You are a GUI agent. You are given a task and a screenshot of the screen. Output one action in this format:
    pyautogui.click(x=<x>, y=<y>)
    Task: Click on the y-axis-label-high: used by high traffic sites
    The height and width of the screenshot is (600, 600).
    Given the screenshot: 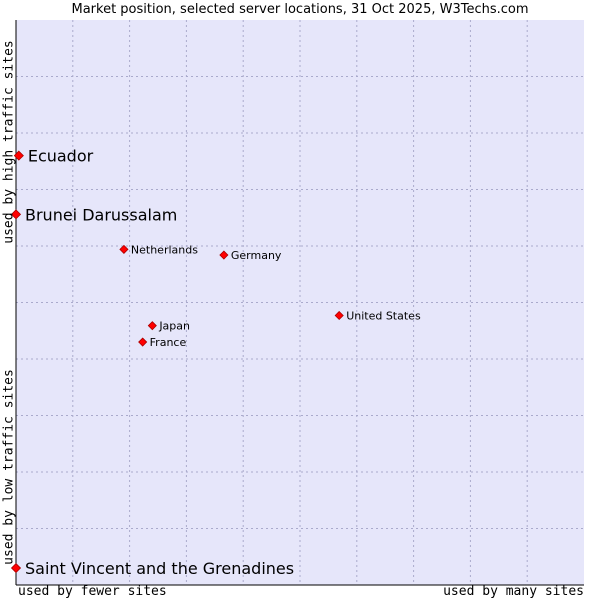 What is the action you would take?
    pyautogui.click(x=9, y=142)
    